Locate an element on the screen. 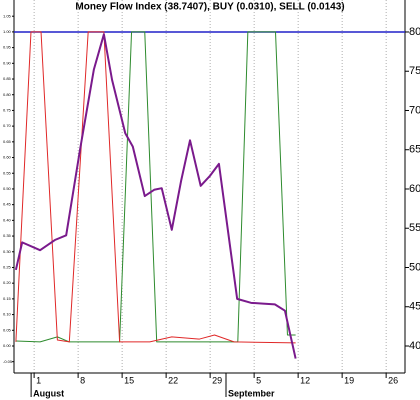 This screenshot has width=420, height=400. y-tick-label: 0.05 is located at coordinates (7, 329).